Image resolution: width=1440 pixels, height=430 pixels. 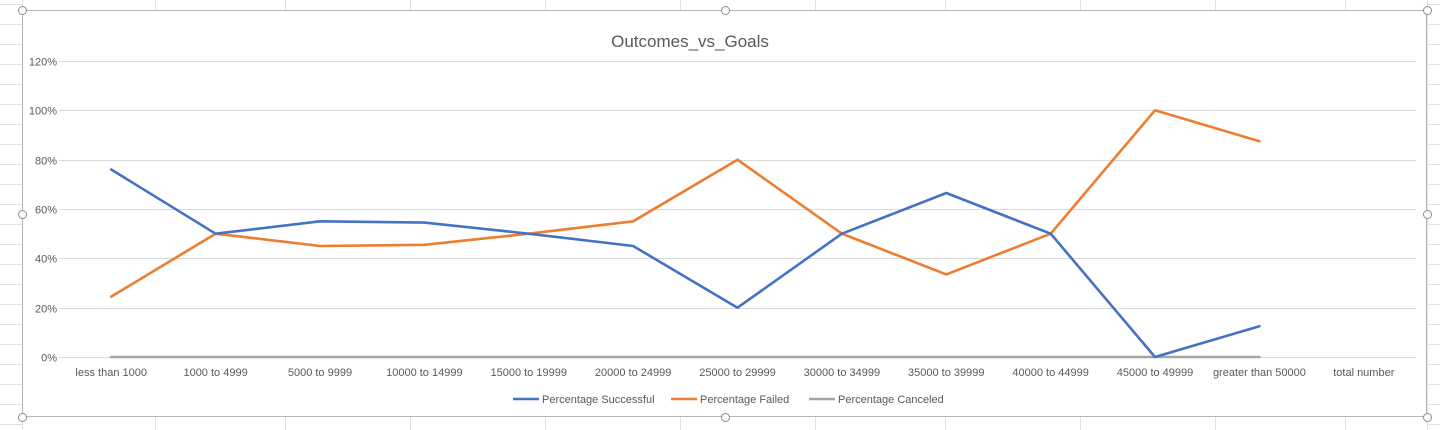 What do you see at coordinates (215, 373) in the screenshot?
I see `x-tick-label: 1000 to 4999` at bounding box center [215, 373].